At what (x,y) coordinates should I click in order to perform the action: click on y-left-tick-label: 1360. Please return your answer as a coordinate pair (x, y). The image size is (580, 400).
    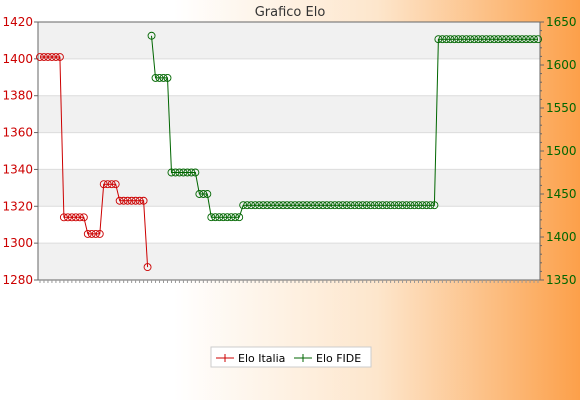
    Looking at the image, I should click on (17, 133).